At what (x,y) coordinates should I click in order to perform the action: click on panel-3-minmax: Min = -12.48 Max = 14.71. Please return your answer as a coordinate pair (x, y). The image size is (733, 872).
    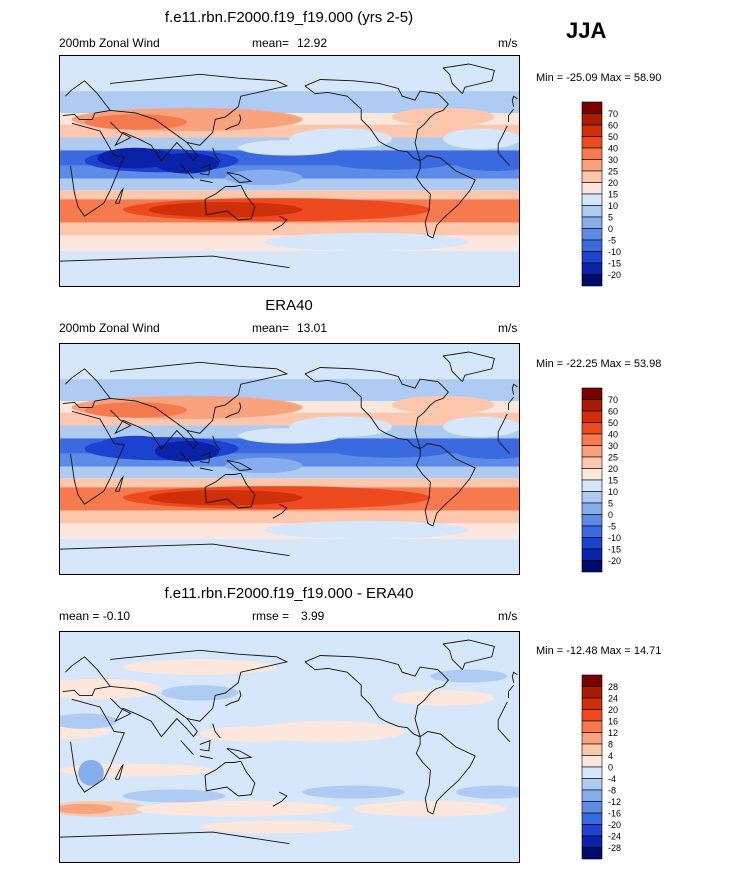
    Looking at the image, I should click on (599, 651).